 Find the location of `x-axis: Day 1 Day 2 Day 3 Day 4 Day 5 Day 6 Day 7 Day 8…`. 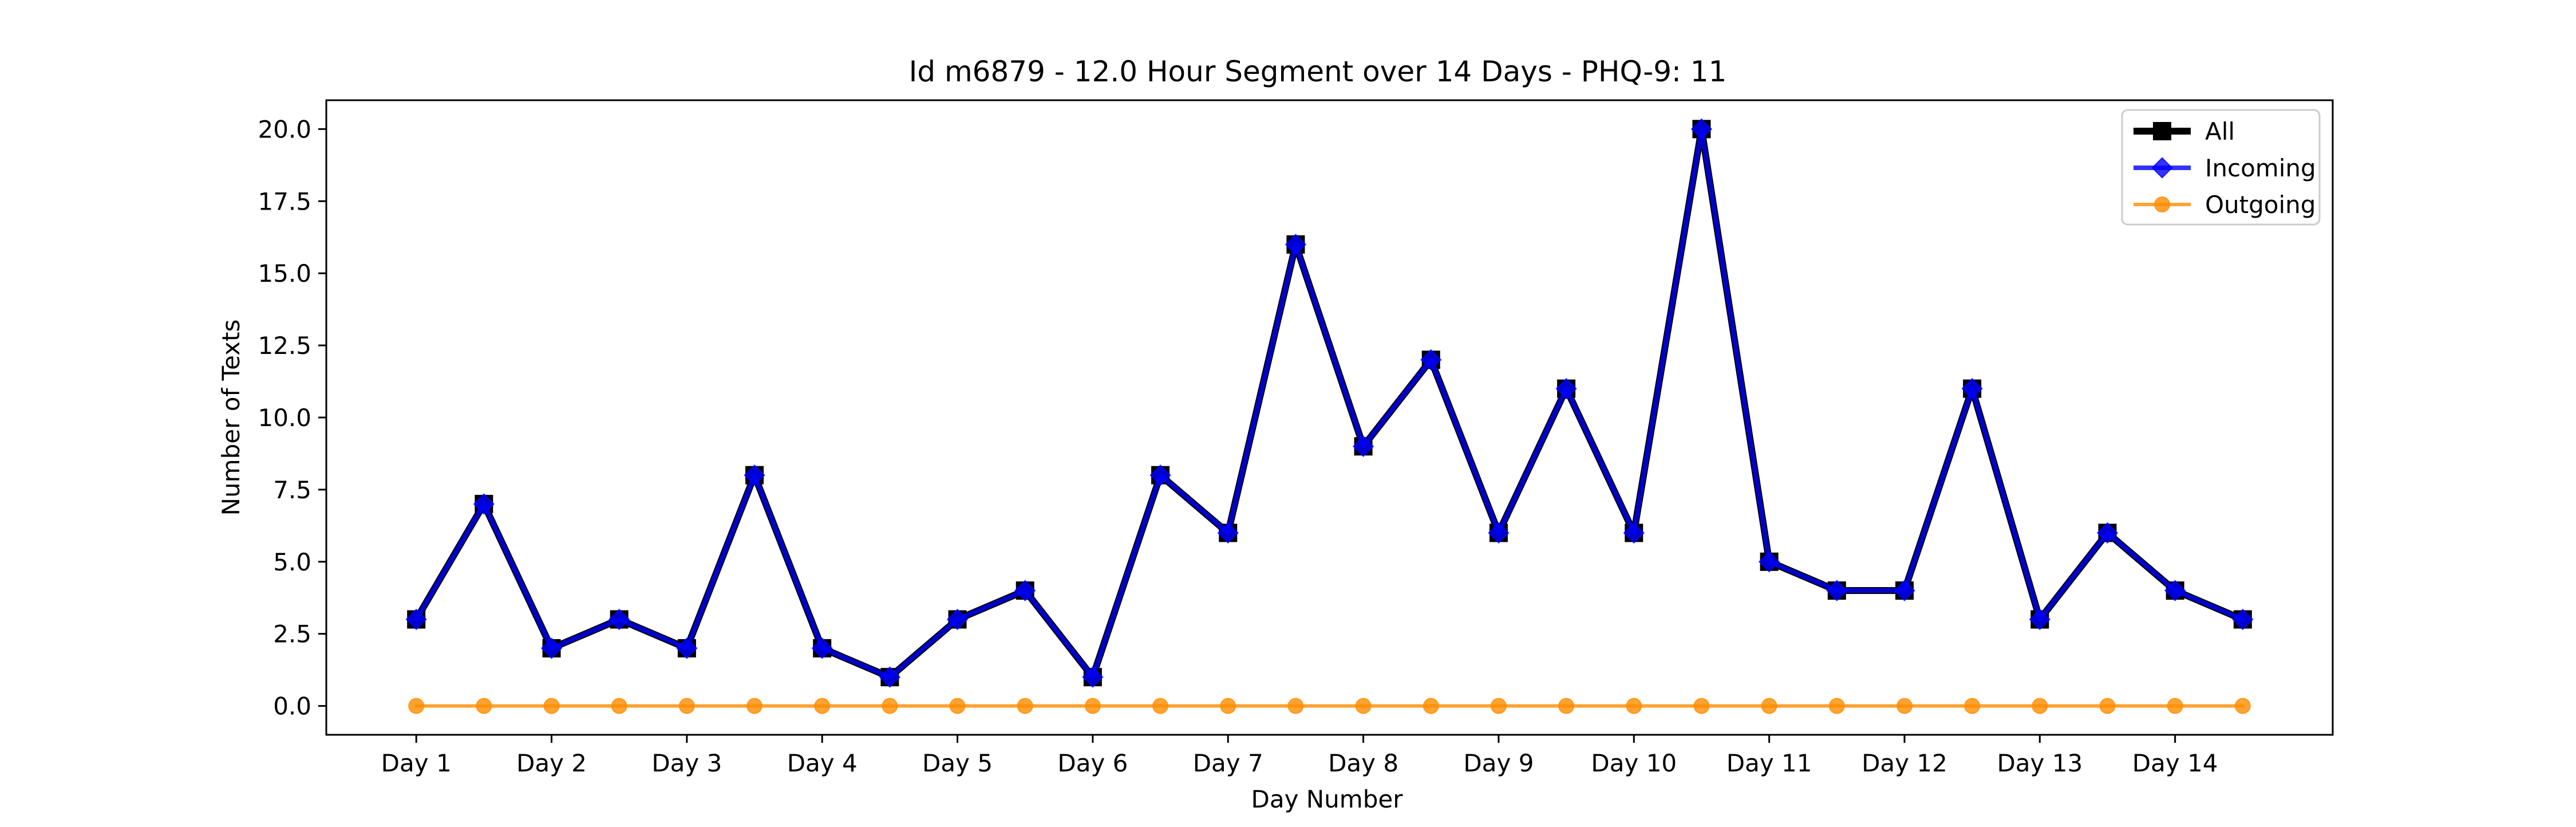

x-axis: Day 1 Day 2 Day 3 Day 4 Day 5 Day 6 Day 7 Day 8… is located at coordinates (1299, 756).